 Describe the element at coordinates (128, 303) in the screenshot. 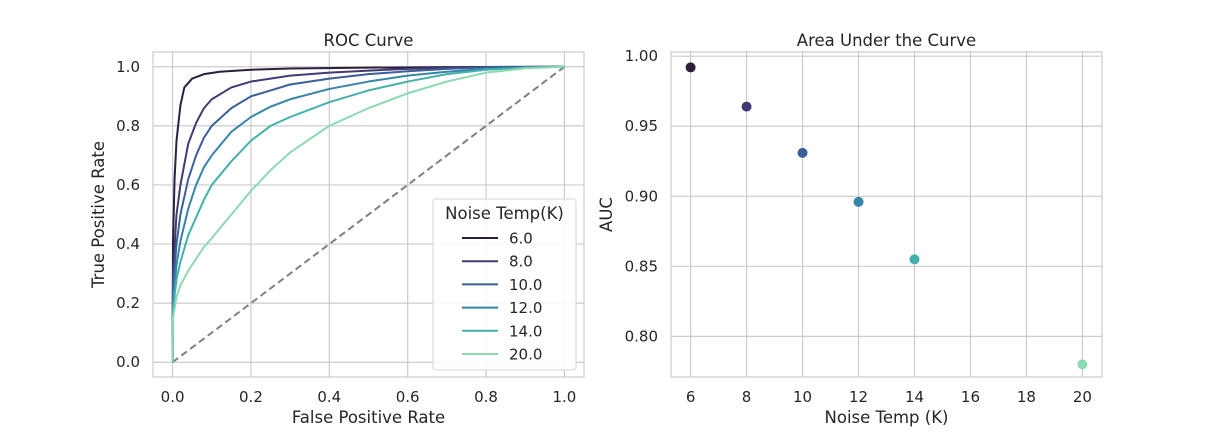

I see `roc-y-tick-label: 0.2` at that location.